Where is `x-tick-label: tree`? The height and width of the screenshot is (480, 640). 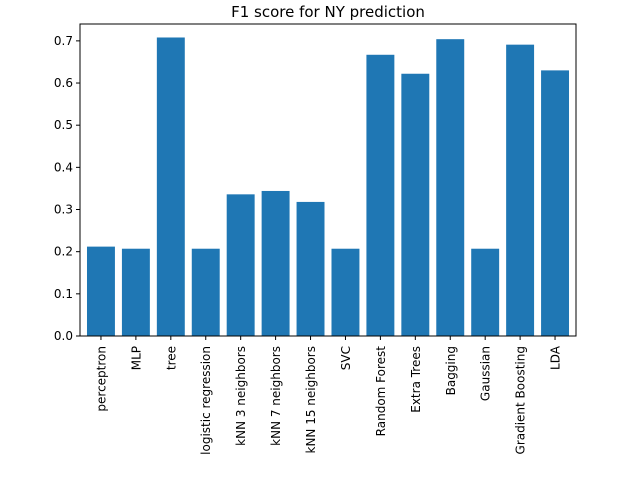 x-tick-label: tree is located at coordinates (171, 358).